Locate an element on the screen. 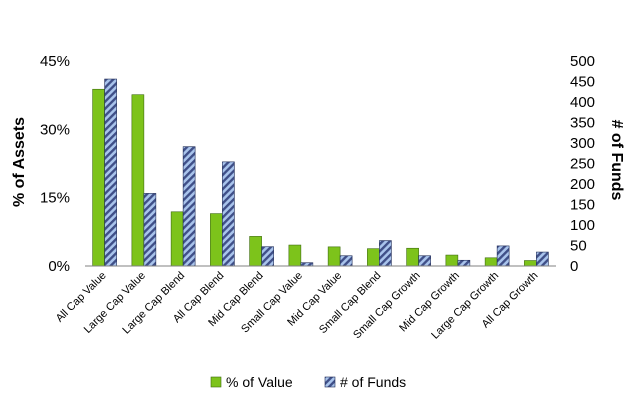  right-axis-ticks: 0 50 100 150 200 250 300 350 400 450 500 is located at coordinates (582, 164).